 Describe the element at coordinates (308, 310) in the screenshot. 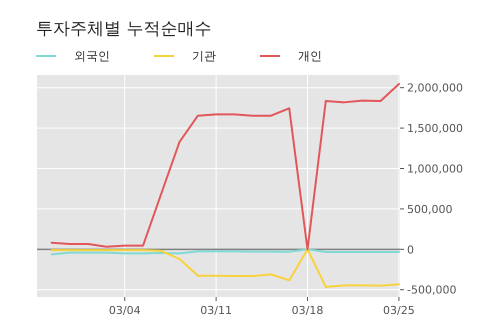

I see `x-tick-label: 03/18` at that location.